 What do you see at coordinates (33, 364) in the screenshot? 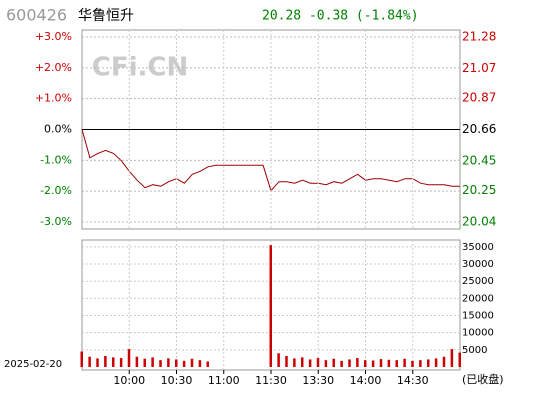
I see `date: 2025-02-20` at bounding box center [33, 364].